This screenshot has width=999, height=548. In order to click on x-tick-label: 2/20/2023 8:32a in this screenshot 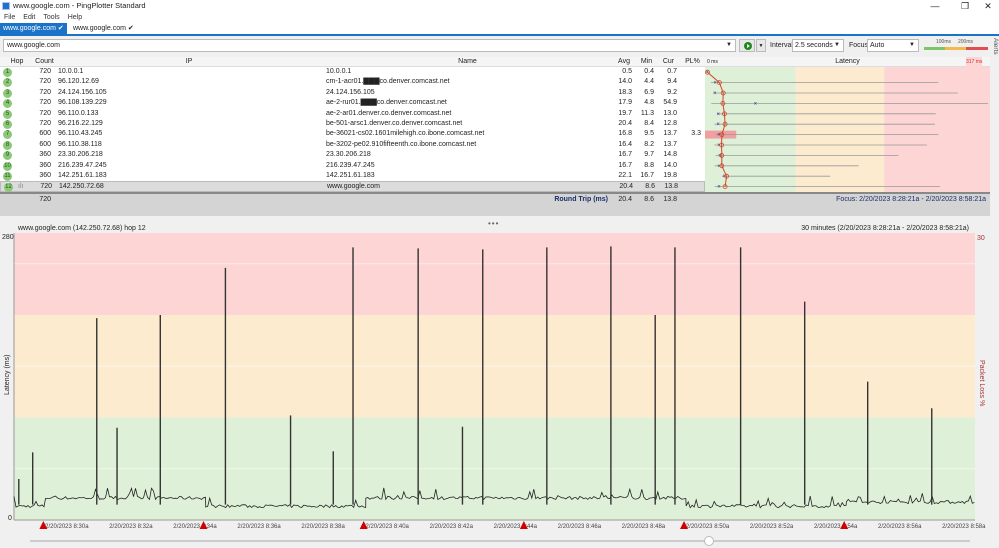, I will do `click(131, 527)`.